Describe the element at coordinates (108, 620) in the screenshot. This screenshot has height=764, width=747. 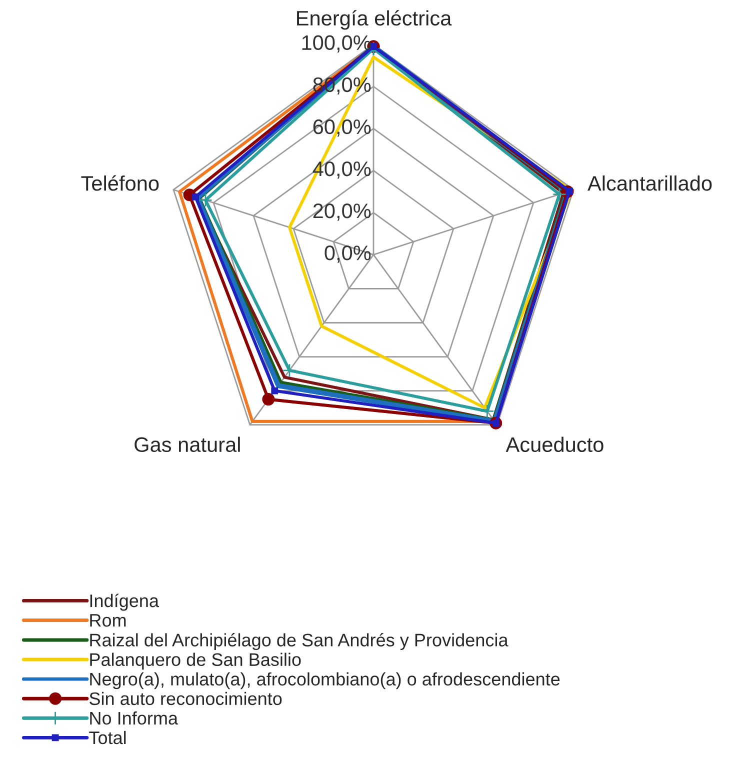
I see `legend-label: Rom` at that location.